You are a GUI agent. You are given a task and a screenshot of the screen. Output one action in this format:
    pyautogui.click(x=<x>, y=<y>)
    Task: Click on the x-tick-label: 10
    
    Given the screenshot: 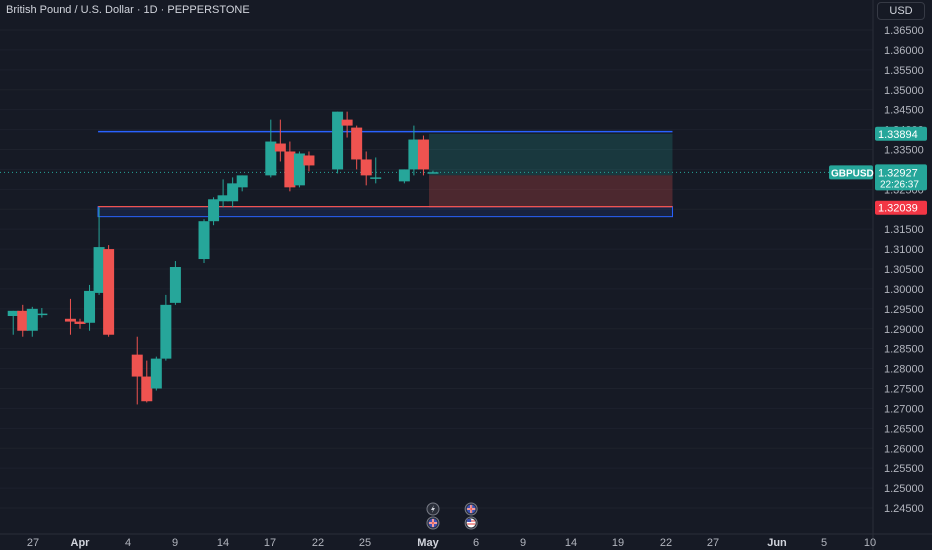 What is the action you would take?
    pyautogui.click(x=870, y=543)
    